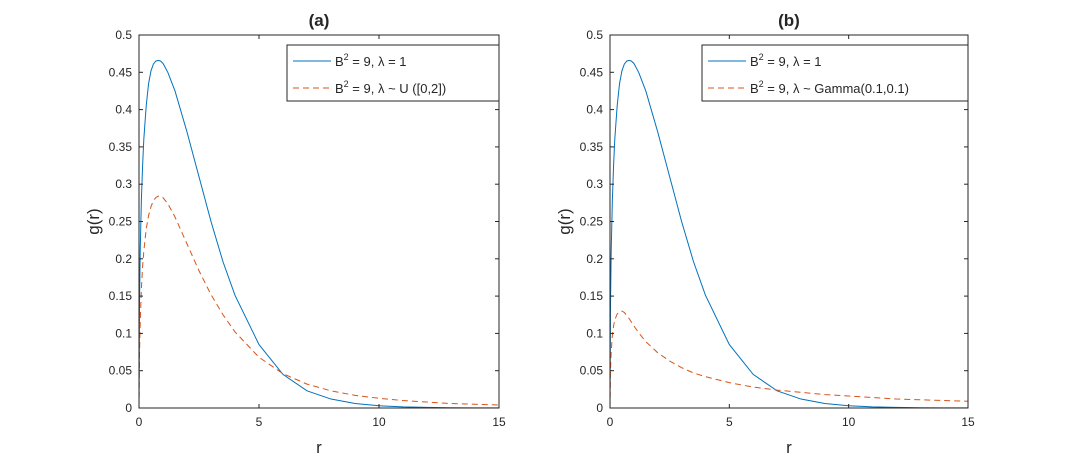 This screenshot has width=1071, height=458. I want to click on panel-title: (a), so click(319, 20).